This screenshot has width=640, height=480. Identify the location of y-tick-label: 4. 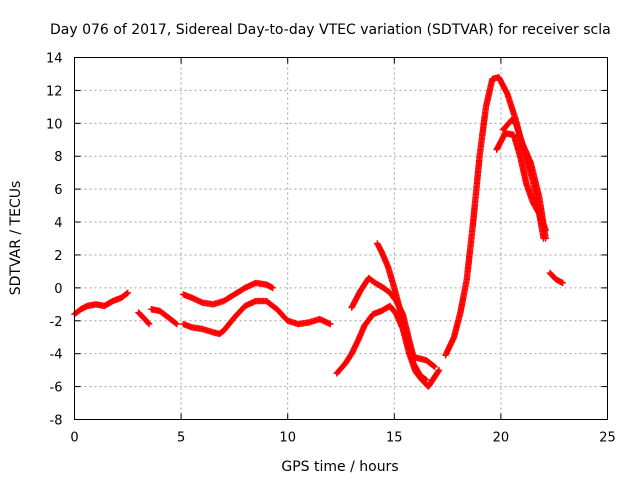
(58, 223).